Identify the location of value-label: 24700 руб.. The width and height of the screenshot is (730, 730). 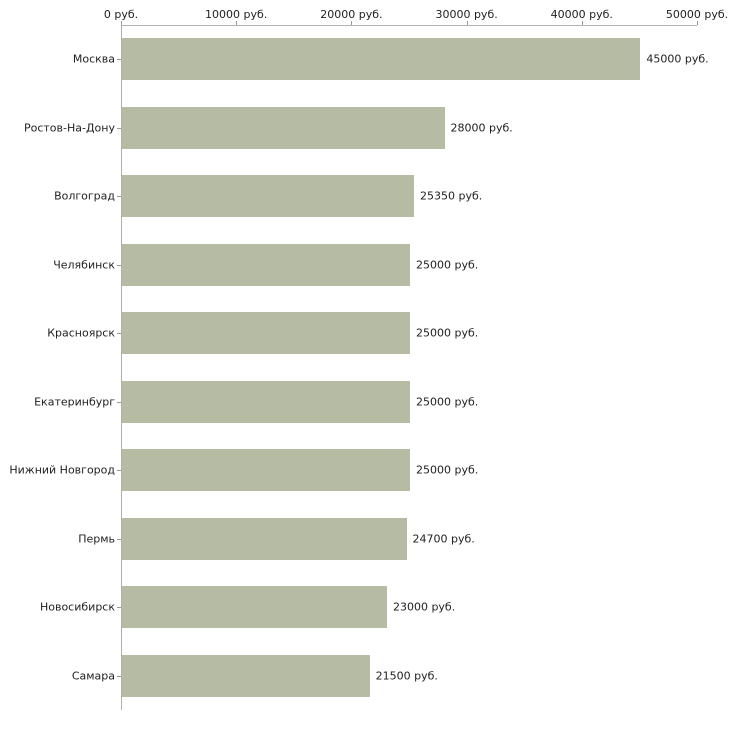
(443, 539).